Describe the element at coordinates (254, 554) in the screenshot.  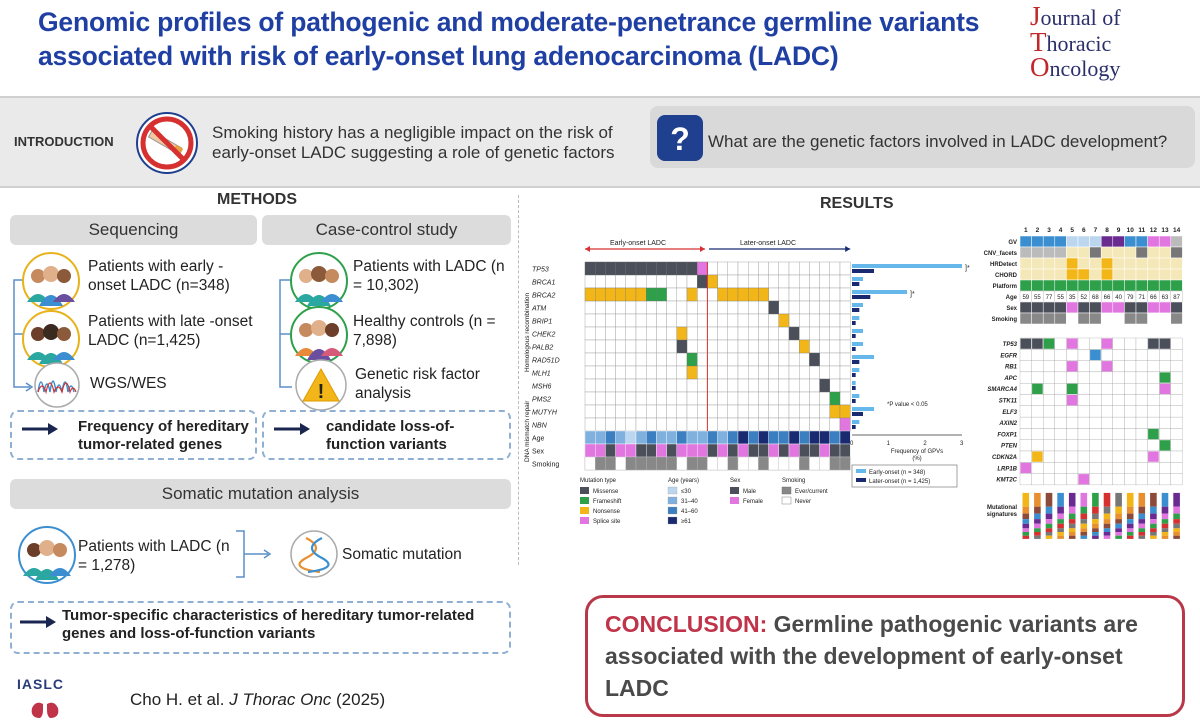
I see `bracket-connector` at that location.